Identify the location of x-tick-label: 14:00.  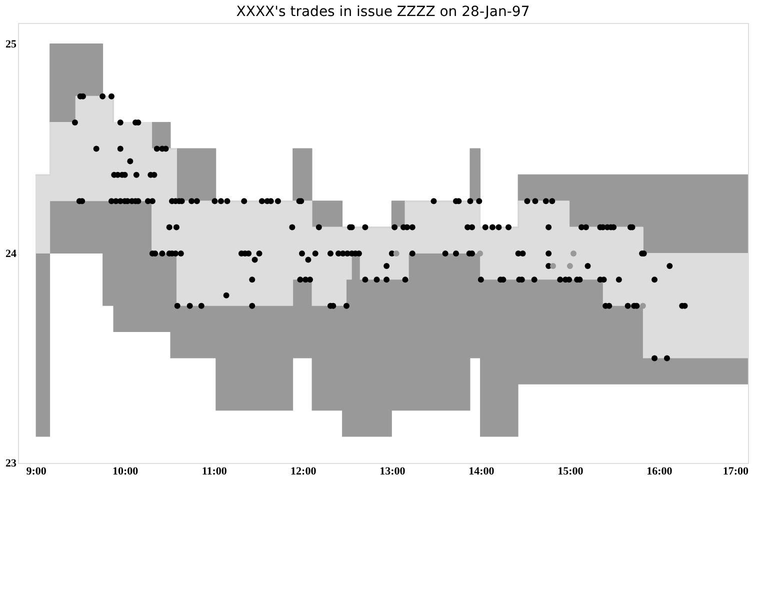
(481, 472).